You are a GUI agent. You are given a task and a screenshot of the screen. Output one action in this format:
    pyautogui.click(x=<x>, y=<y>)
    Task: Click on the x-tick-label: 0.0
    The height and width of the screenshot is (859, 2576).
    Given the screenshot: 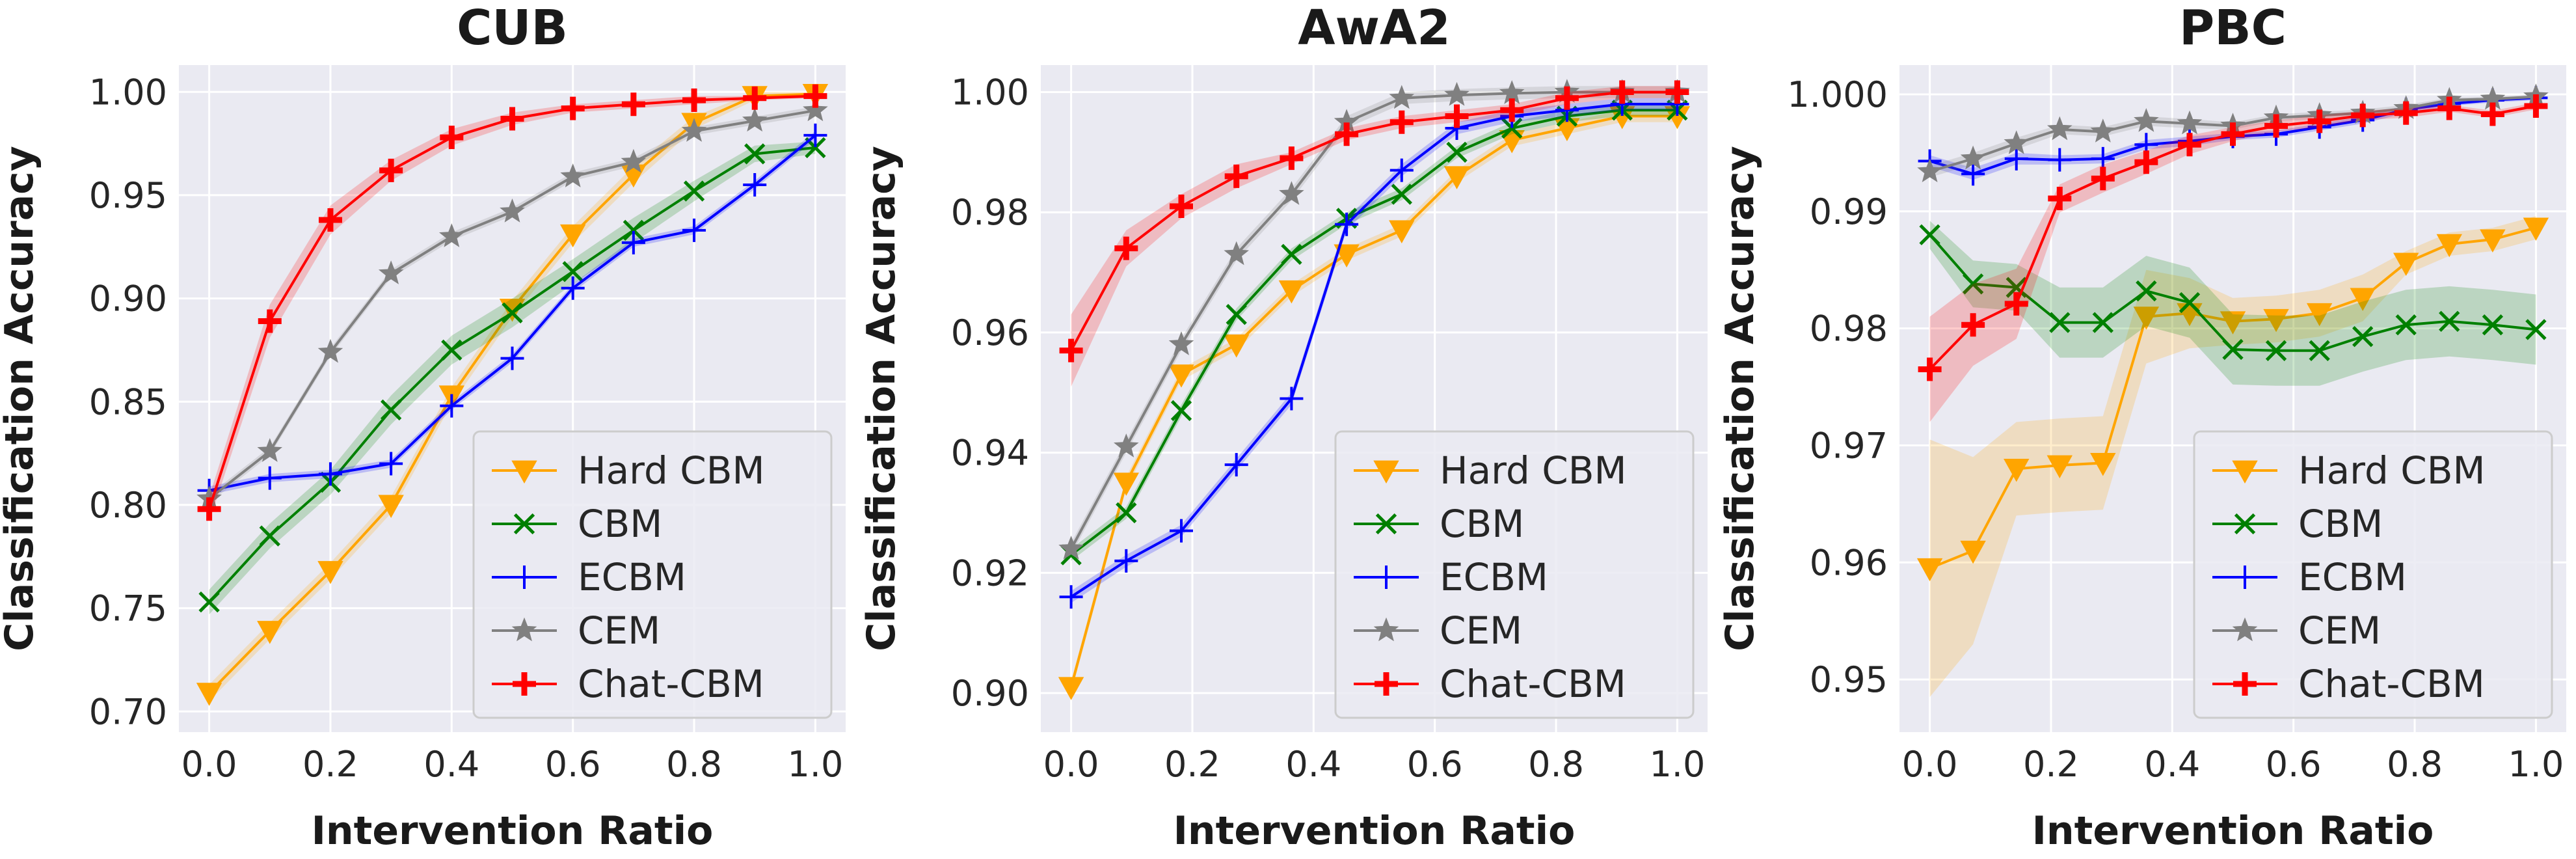 What is the action you would take?
    pyautogui.click(x=1071, y=764)
    